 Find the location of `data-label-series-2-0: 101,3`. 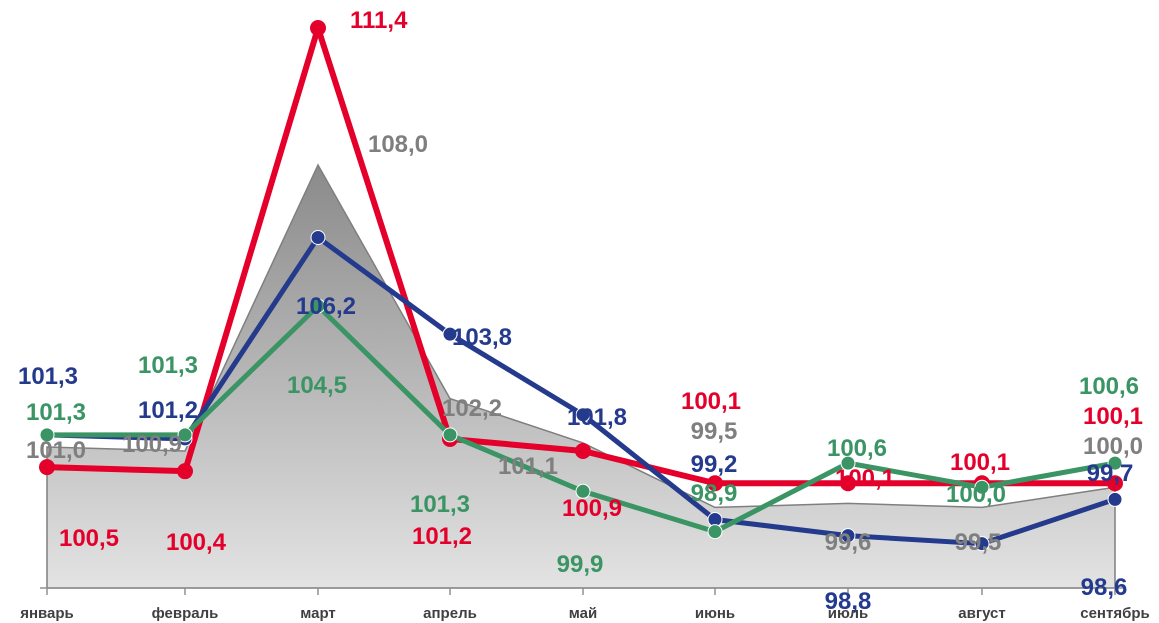

data-label-series-2-0: 101,3 is located at coordinates (48, 376).